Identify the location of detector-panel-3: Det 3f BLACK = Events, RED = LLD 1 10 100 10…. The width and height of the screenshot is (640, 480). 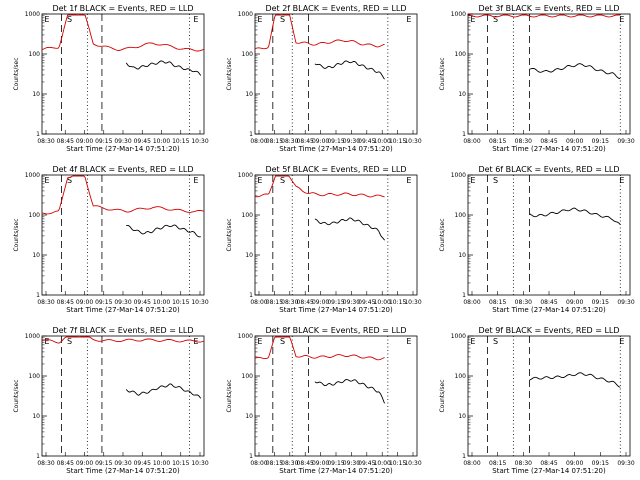
(537, 78).